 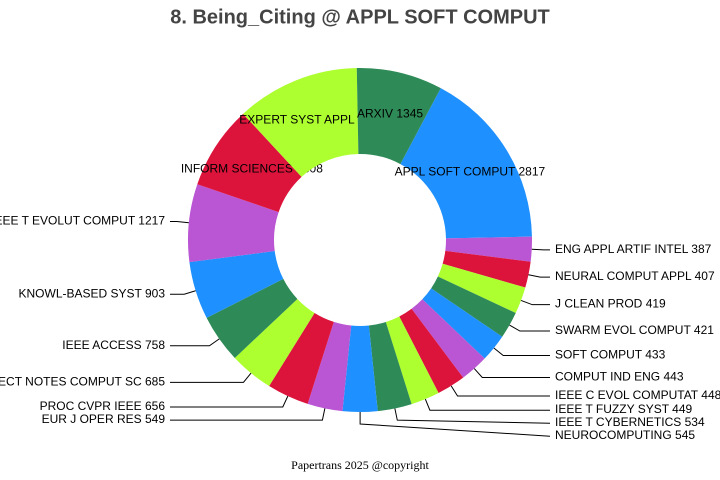 I want to click on slice-label: NEUROCOMPUTING 545, so click(x=625, y=435).